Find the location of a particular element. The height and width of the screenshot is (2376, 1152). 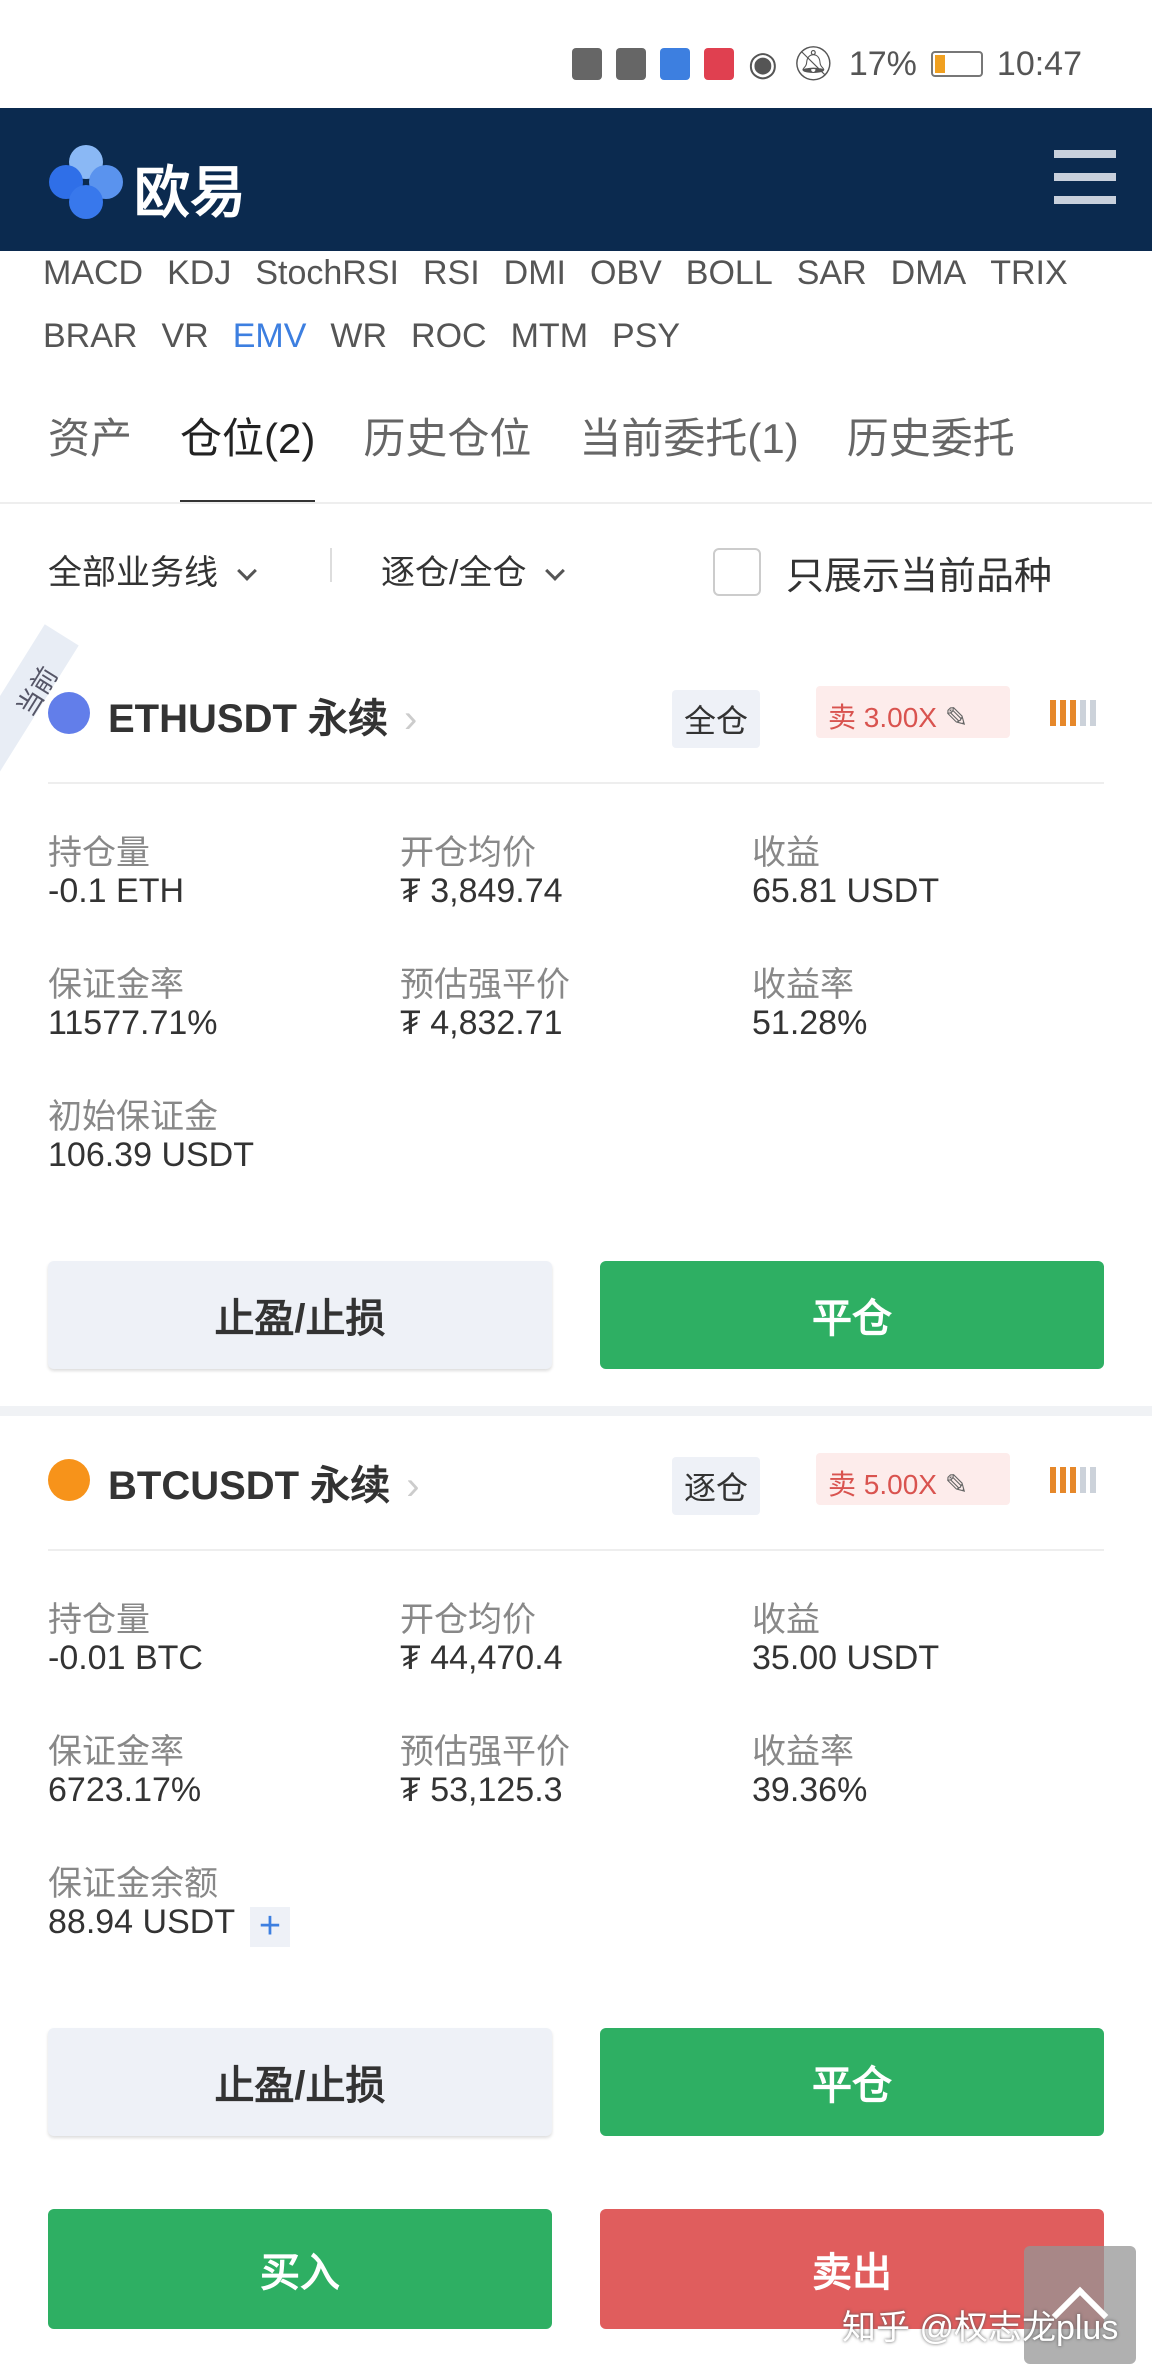

indicator-stochrsi: StochRSI is located at coordinates (327, 273).